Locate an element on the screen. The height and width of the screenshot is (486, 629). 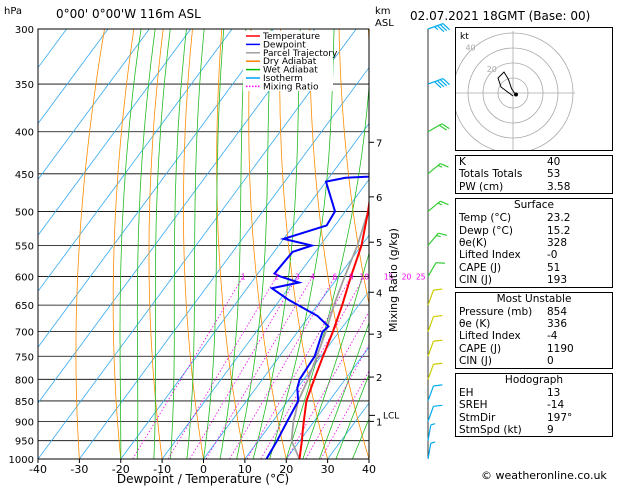
mixing-ratio-tick-label: 1 is located at coordinates (243, 277).